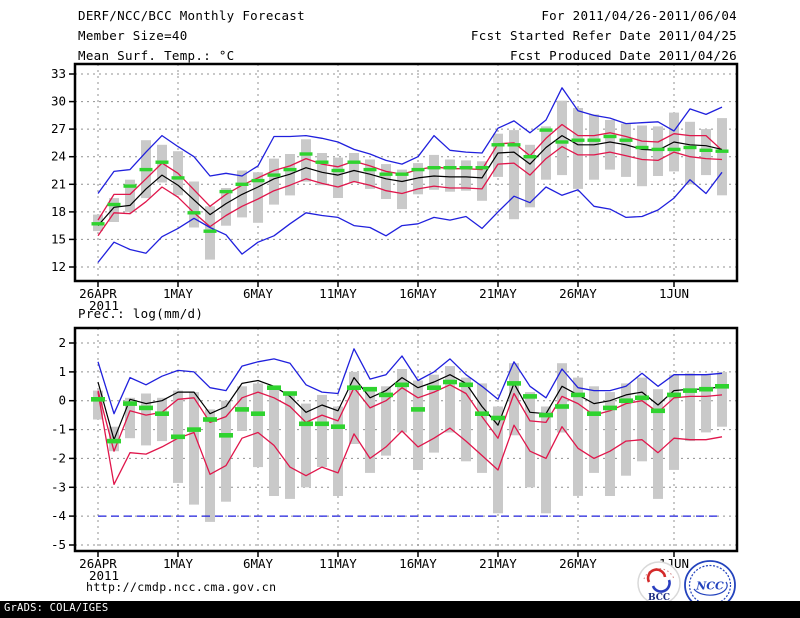 The width and height of the screenshot is (800, 618). What do you see at coordinates (578, 563) in the screenshot?
I see `prec-xtick-label: 26MAY` at bounding box center [578, 563].